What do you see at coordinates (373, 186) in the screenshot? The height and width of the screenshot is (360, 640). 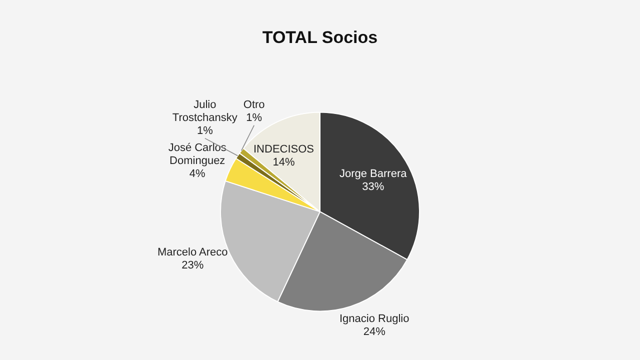 I see `data-label: 33%` at bounding box center [373, 186].